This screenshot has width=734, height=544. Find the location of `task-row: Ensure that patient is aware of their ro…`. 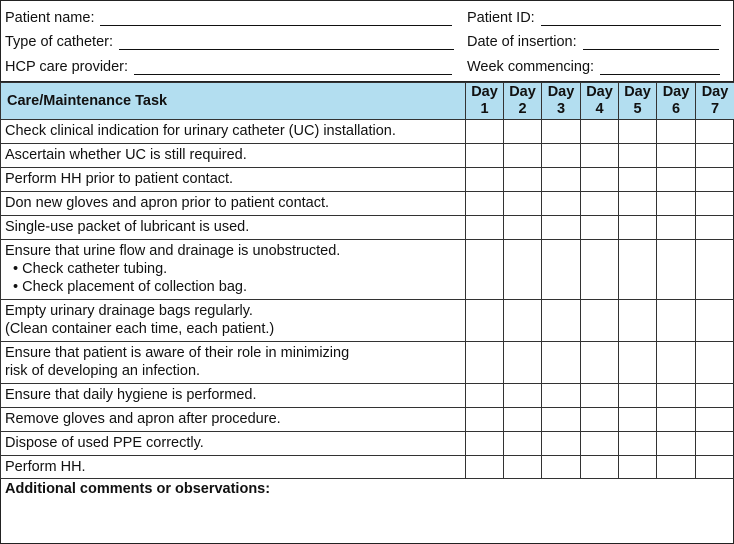

task-row: Ensure that patient is aware of their ro… is located at coordinates (367, 362).